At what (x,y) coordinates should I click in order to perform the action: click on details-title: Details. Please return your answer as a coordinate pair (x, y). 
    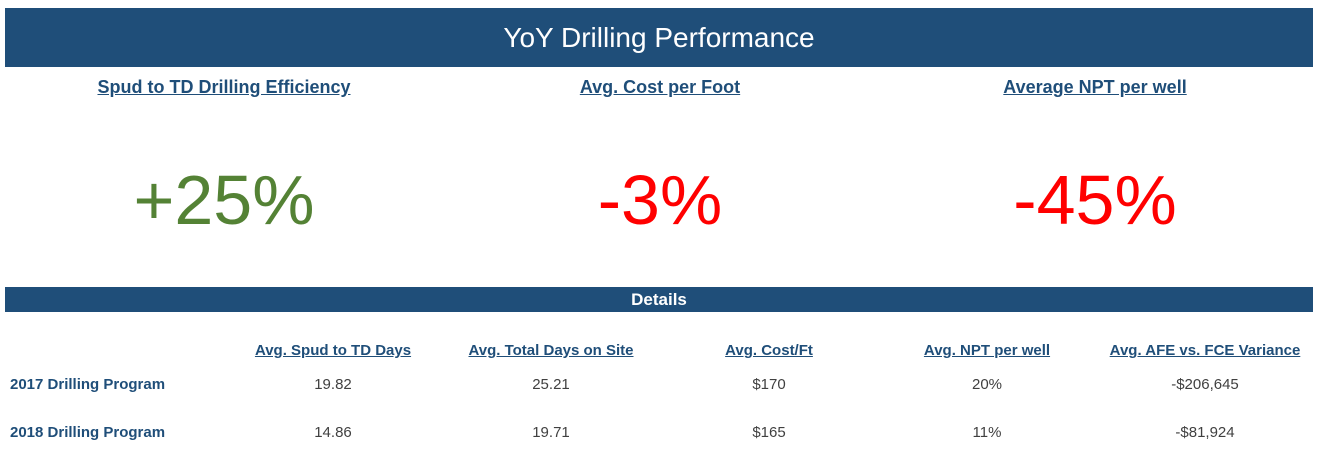
    Looking at the image, I should click on (659, 299).